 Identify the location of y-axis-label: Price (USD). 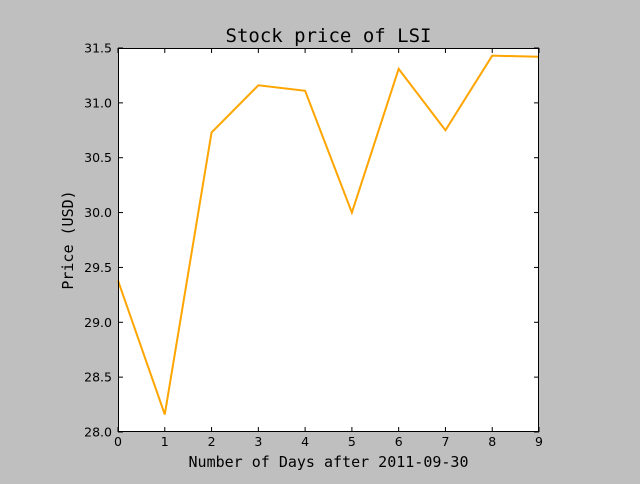
(68, 239).